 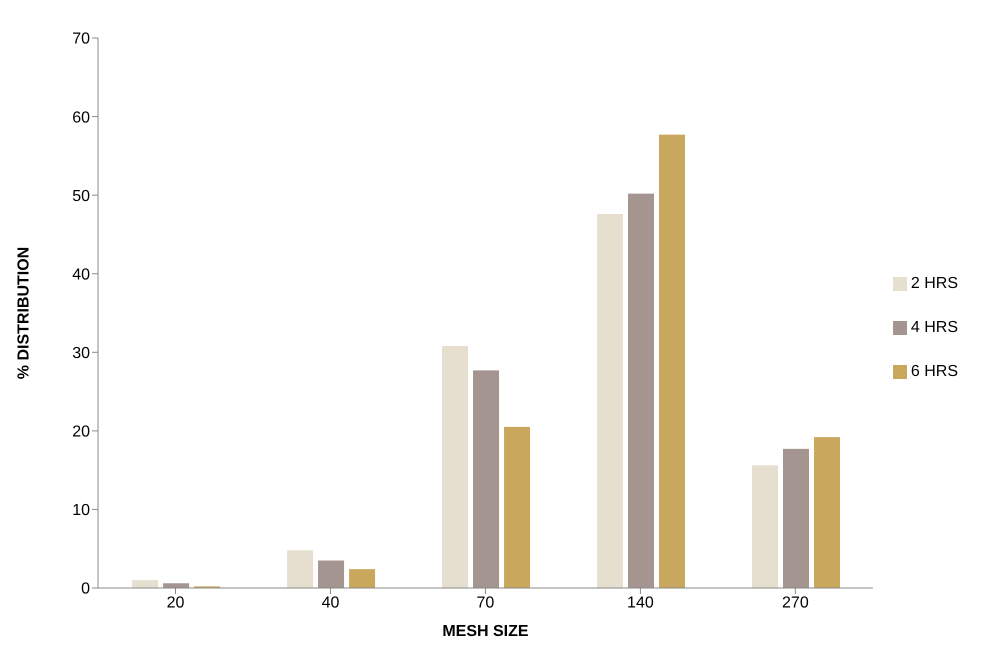 I want to click on x-tick-label: 20, so click(x=175, y=603).